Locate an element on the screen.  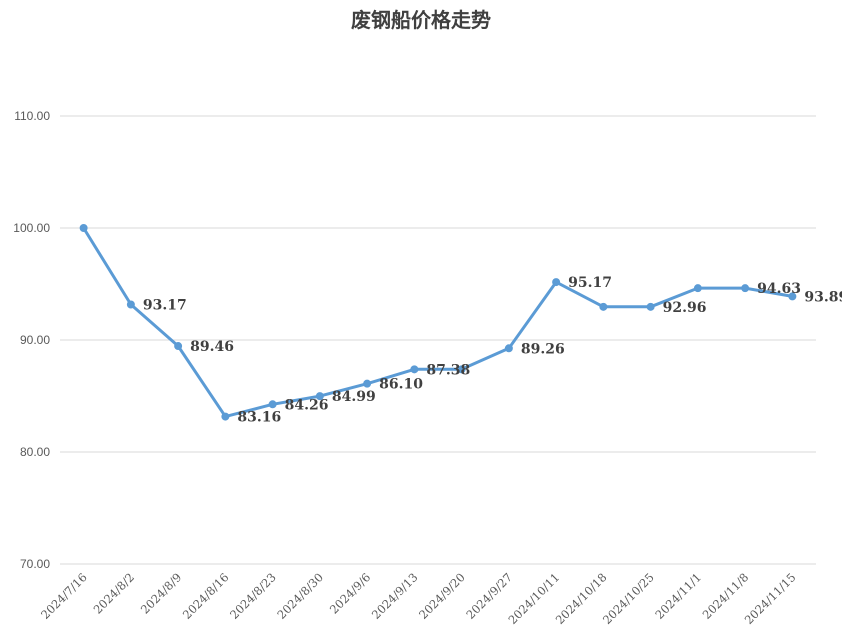
data-label: 89.46 is located at coordinates (212, 347).